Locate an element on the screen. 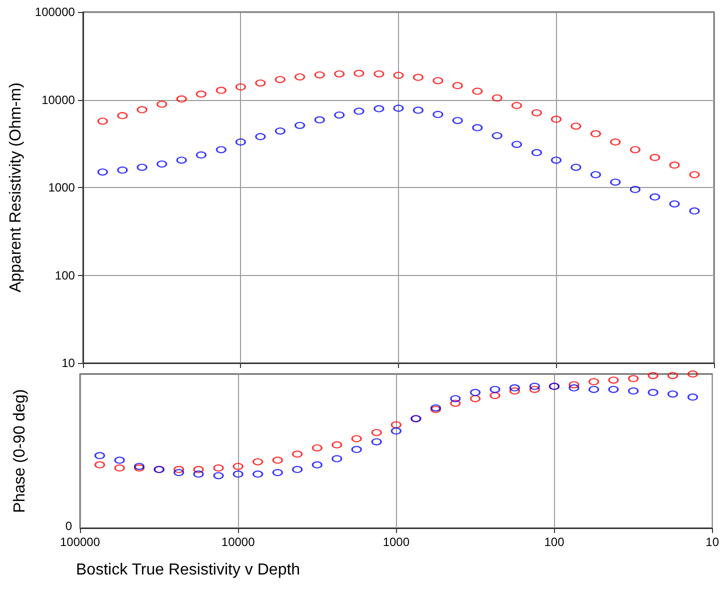 Image resolution: width=722 pixels, height=598 pixels. x-tick-label: 1000 is located at coordinates (396, 542).